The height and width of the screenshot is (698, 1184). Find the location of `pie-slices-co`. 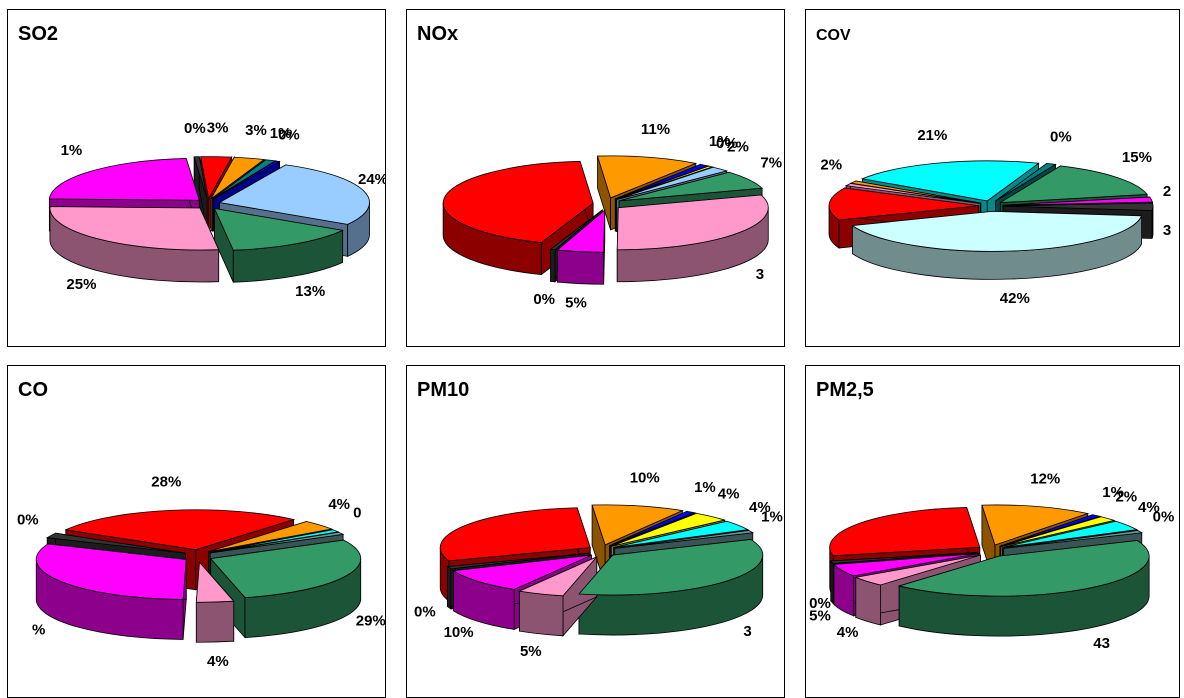

pie-slices-co is located at coordinates (198, 576).